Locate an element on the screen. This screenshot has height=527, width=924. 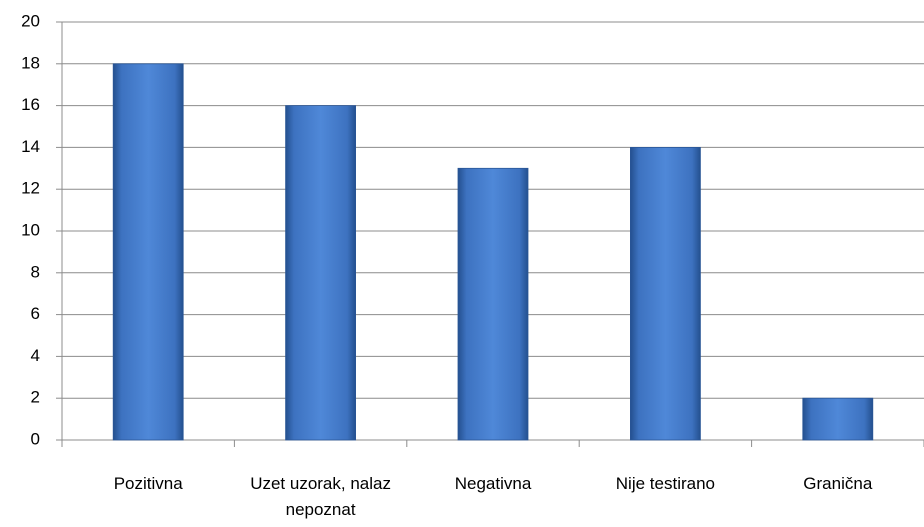
y-tick-label: 20 is located at coordinates (30, 20).